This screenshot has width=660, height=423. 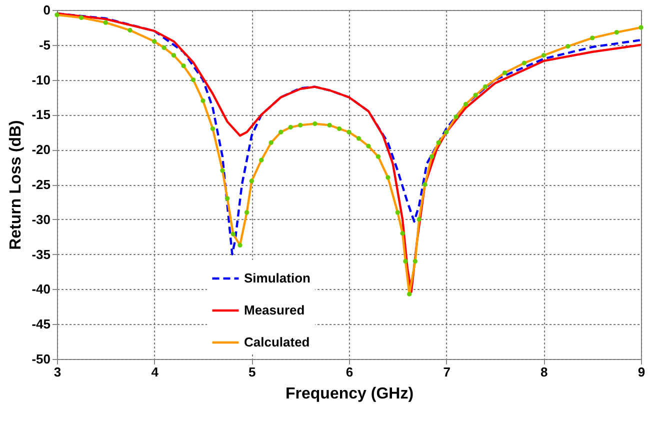 What do you see at coordinates (41, 359) in the screenshot?
I see `y-tick-label: -50` at bounding box center [41, 359].